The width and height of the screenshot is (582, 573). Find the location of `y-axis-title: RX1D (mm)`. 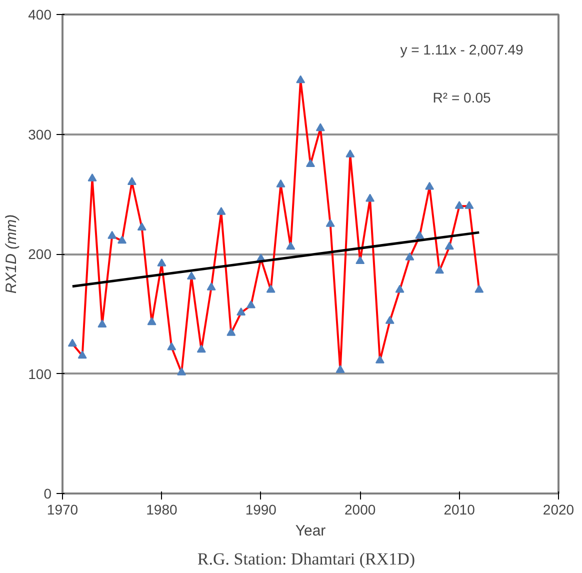

y-axis-title: RX1D (mm) is located at coordinates (11, 254).